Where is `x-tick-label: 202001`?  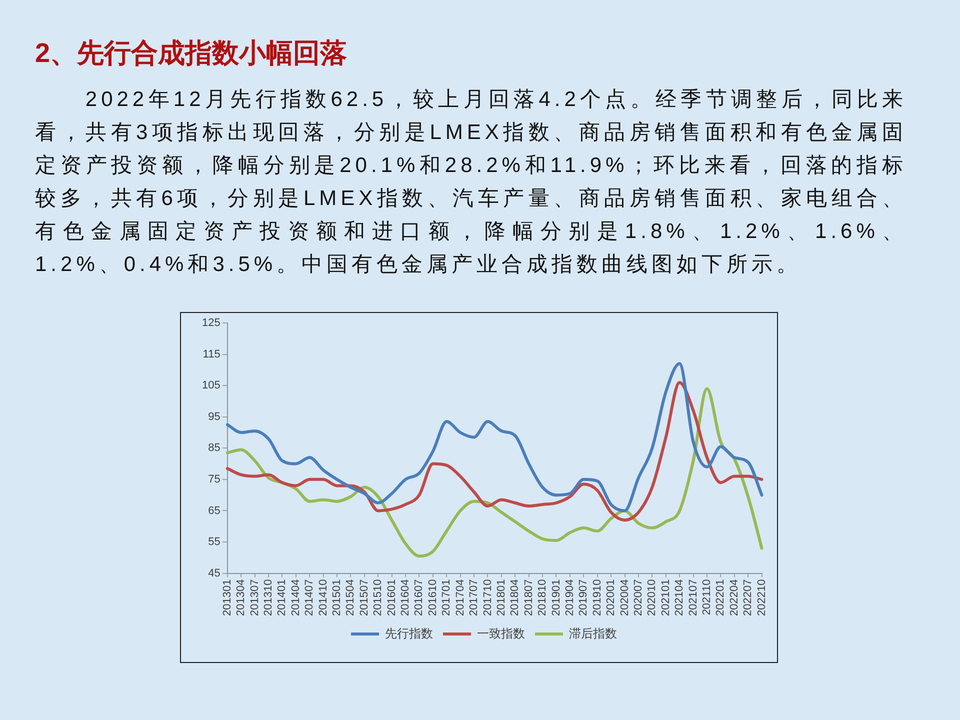
x-tick-label: 202001 is located at coordinates (611, 597).